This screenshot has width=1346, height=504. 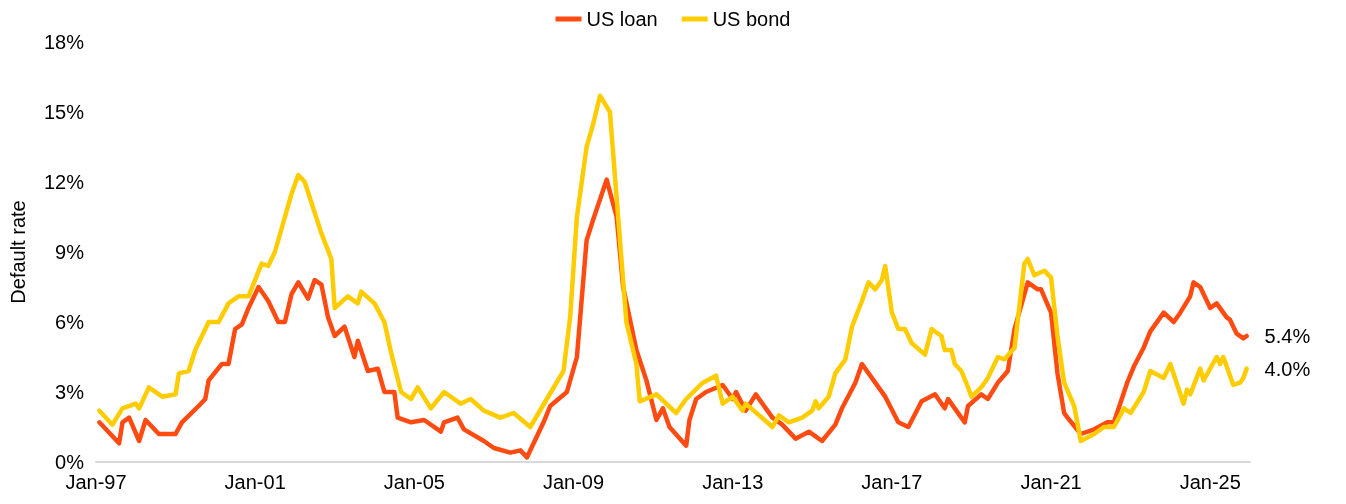 What do you see at coordinates (1210, 482) in the screenshot?
I see `x-tick-label: Jan-25` at bounding box center [1210, 482].